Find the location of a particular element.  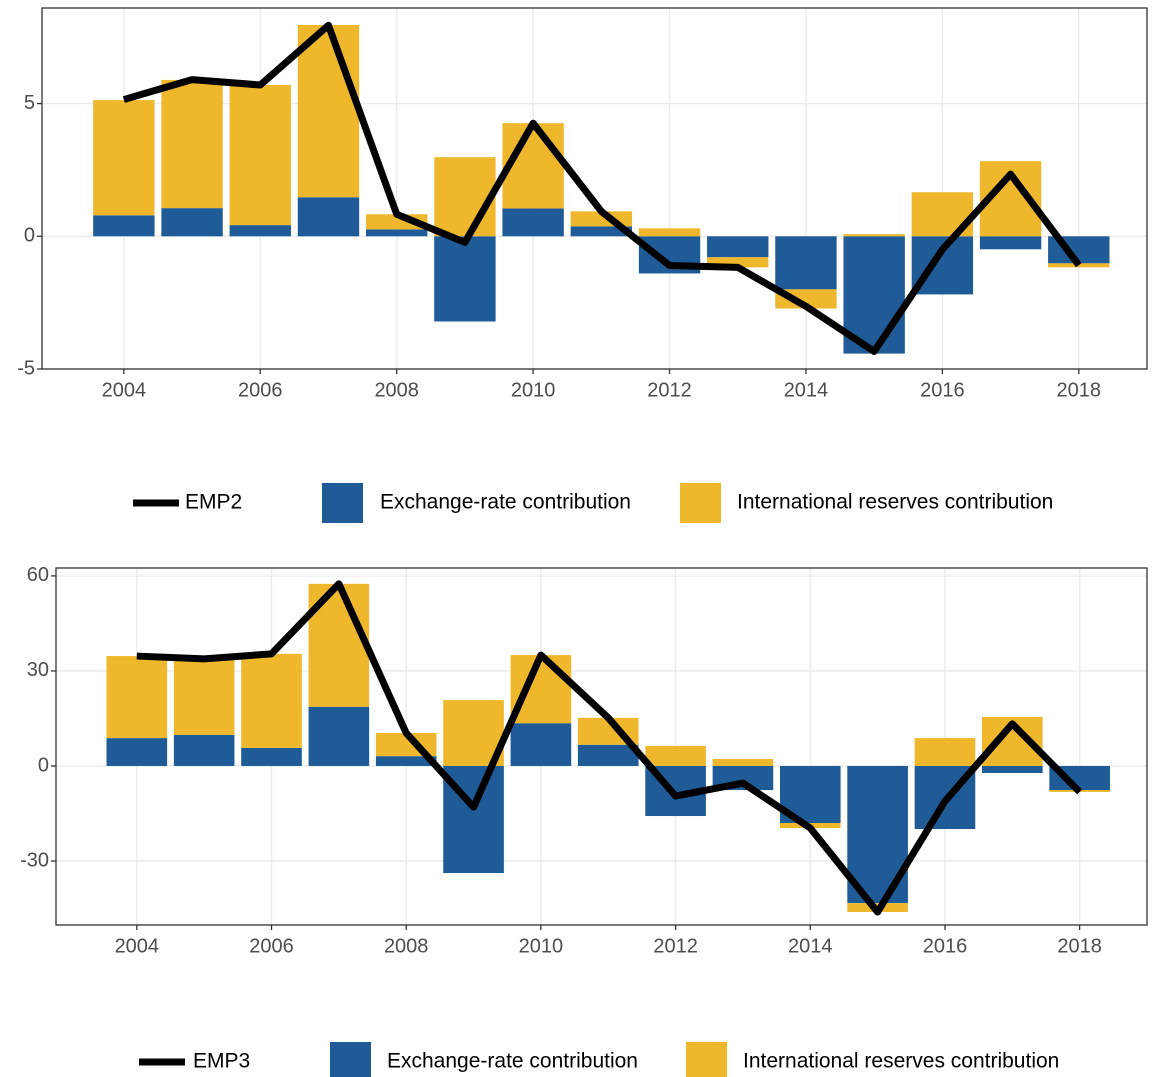

y-tick-label: -5 is located at coordinates (26, 368).